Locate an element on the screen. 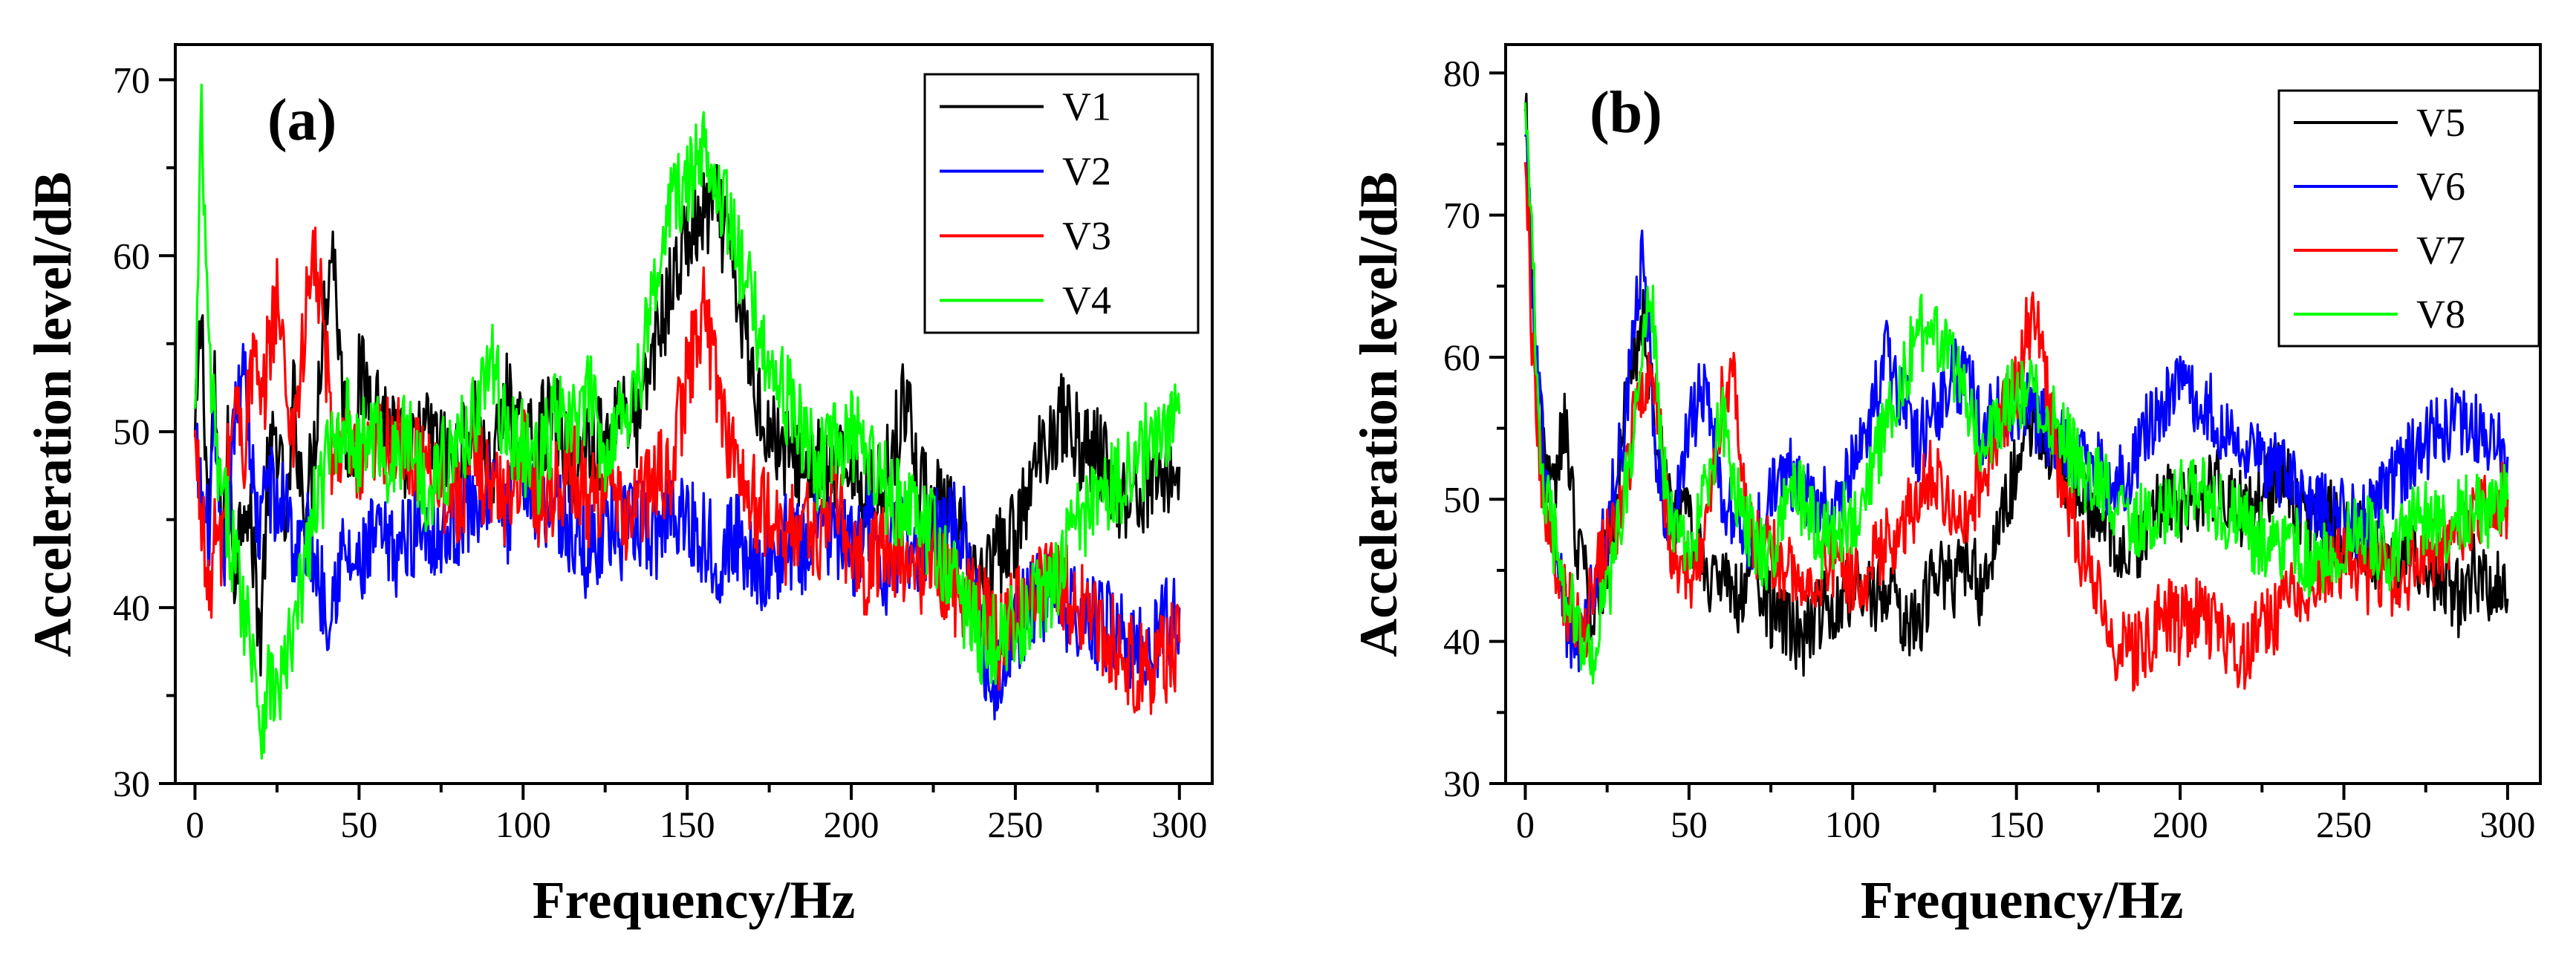 This screenshot has width=2576, height=964. panel-label: (a) is located at coordinates (301, 121).